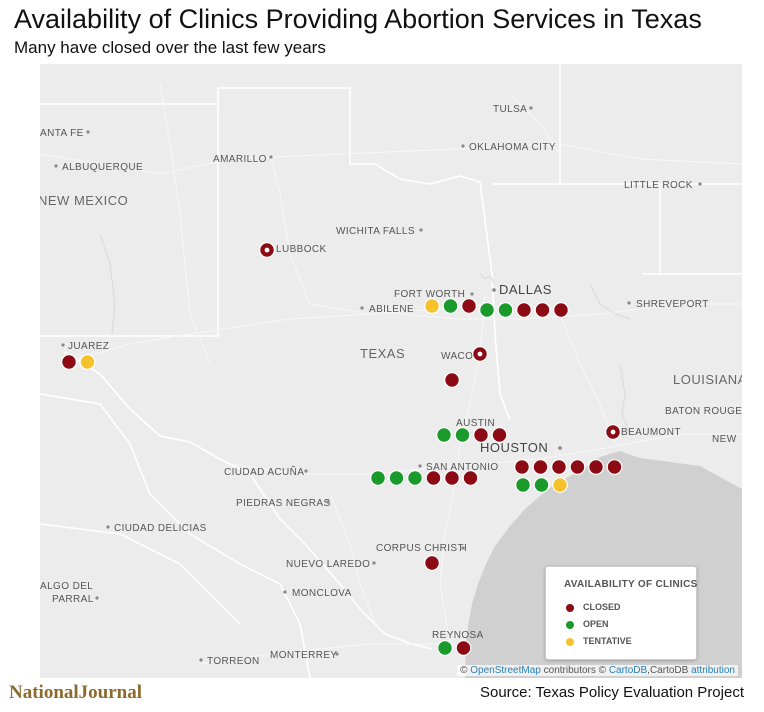  Describe the element at coordinates (88, 346) in the screenshot. I see `place-label-juarez: JUAREZ` at that location.